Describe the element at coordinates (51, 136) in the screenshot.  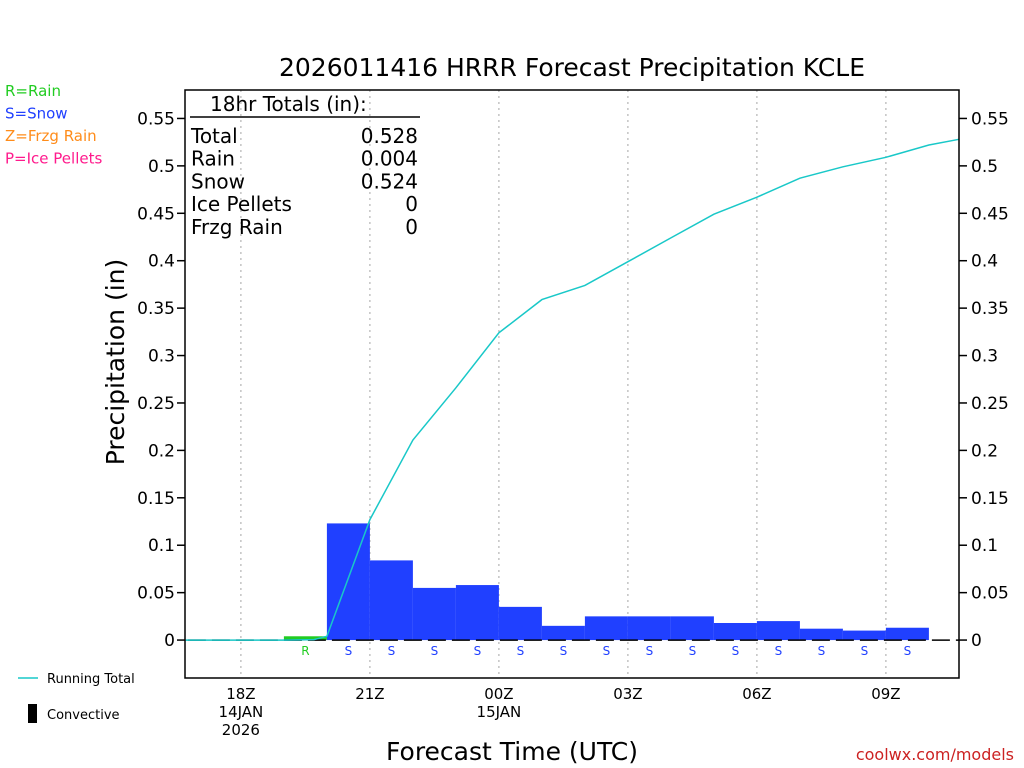
I see `legend-item-2: Z=Frzg Rain` at that location.